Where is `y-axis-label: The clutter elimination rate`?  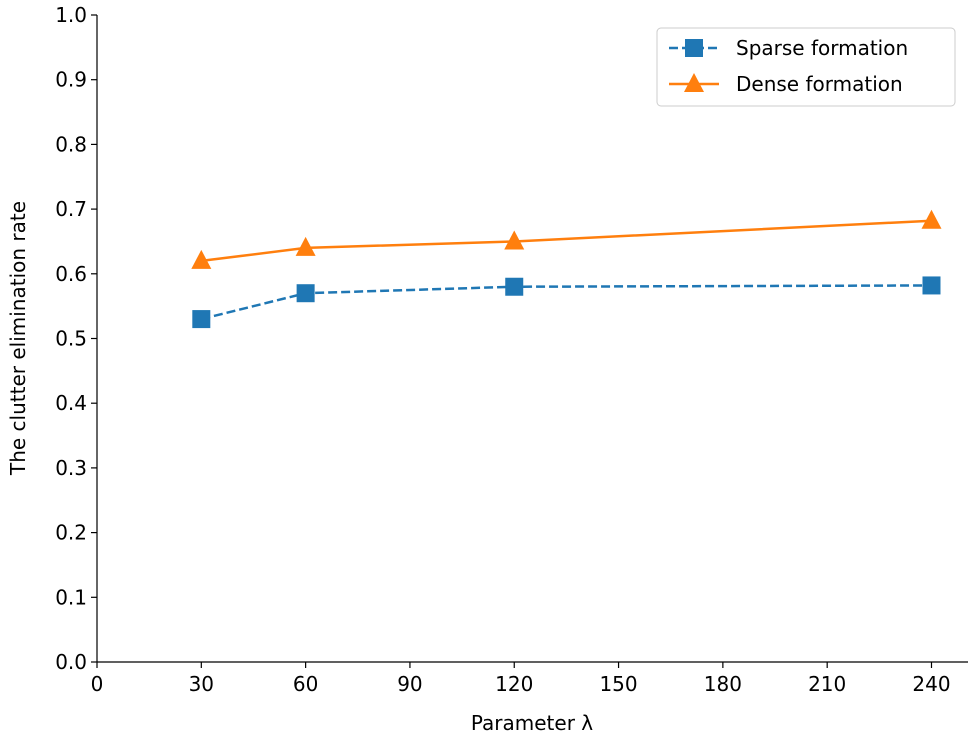
y-axis-label: The clutter elimination rate is located at coordinates (18, 338).